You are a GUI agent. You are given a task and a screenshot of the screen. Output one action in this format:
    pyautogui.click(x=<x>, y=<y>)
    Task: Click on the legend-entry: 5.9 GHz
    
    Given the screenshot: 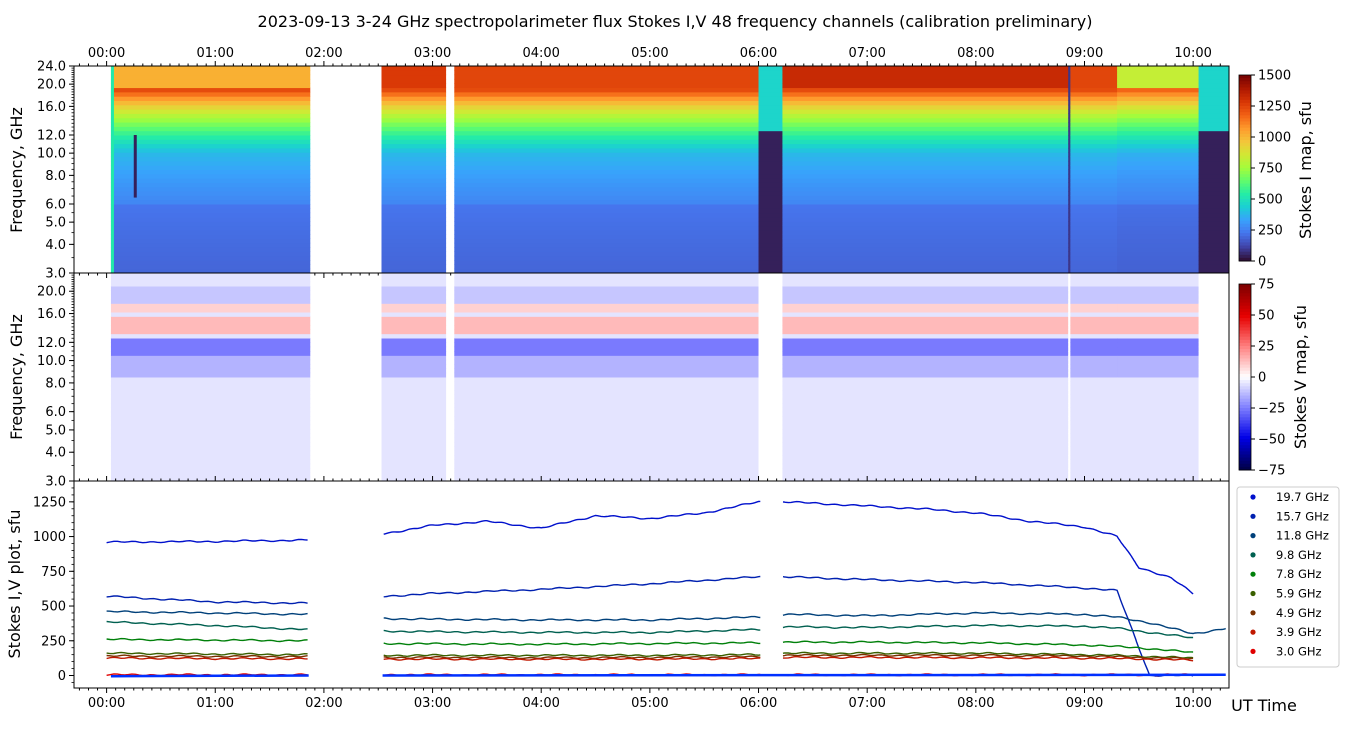 What is the action you would take?
    pyautogui.click(x=1299, y=594)
    